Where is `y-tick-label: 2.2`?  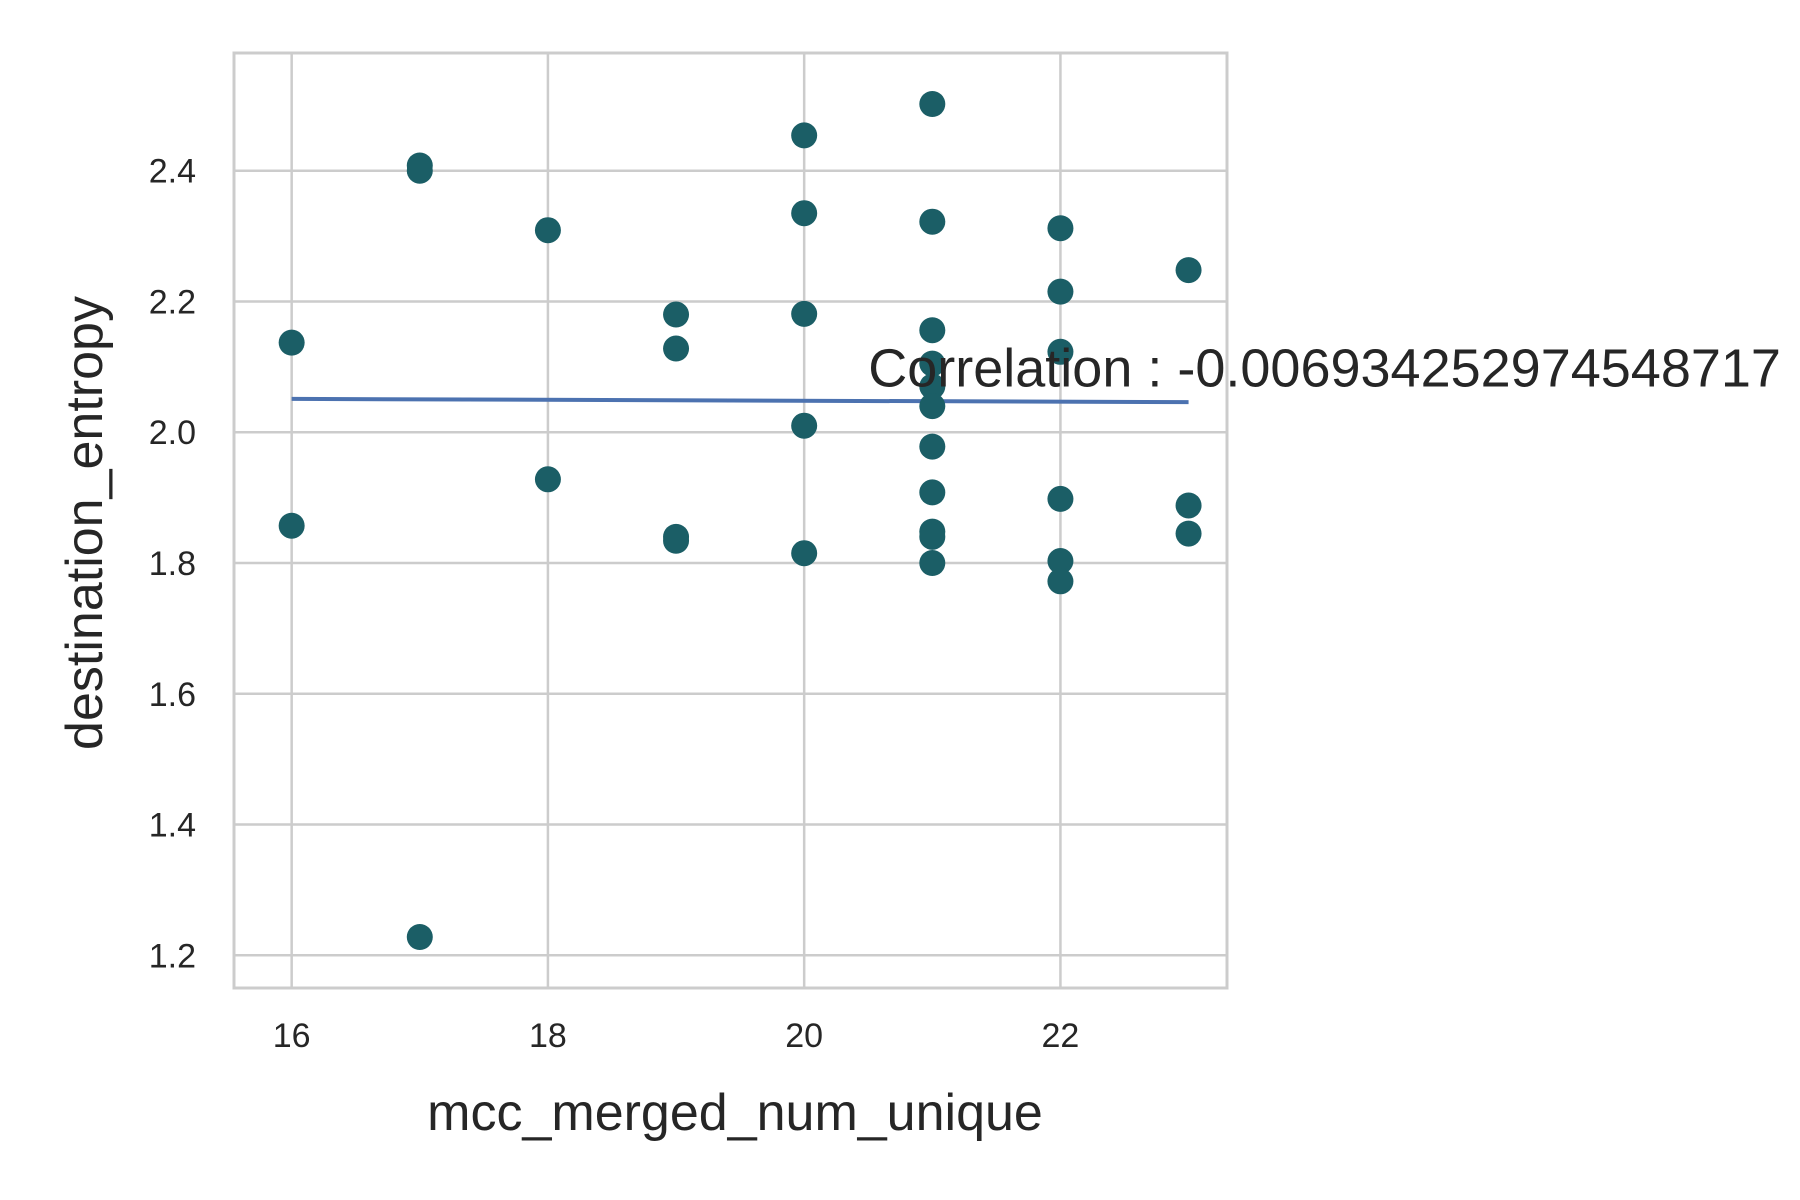
y-tick-label: 2.2 is located at coordinates (172, 302).